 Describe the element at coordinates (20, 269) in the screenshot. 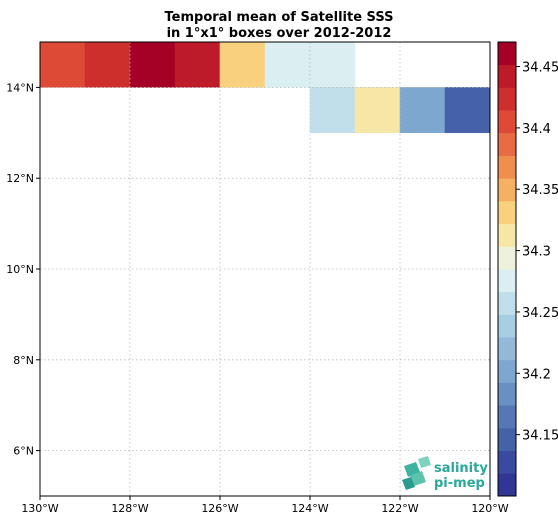

I see `y-tick-label-2: 10°N` at that location.